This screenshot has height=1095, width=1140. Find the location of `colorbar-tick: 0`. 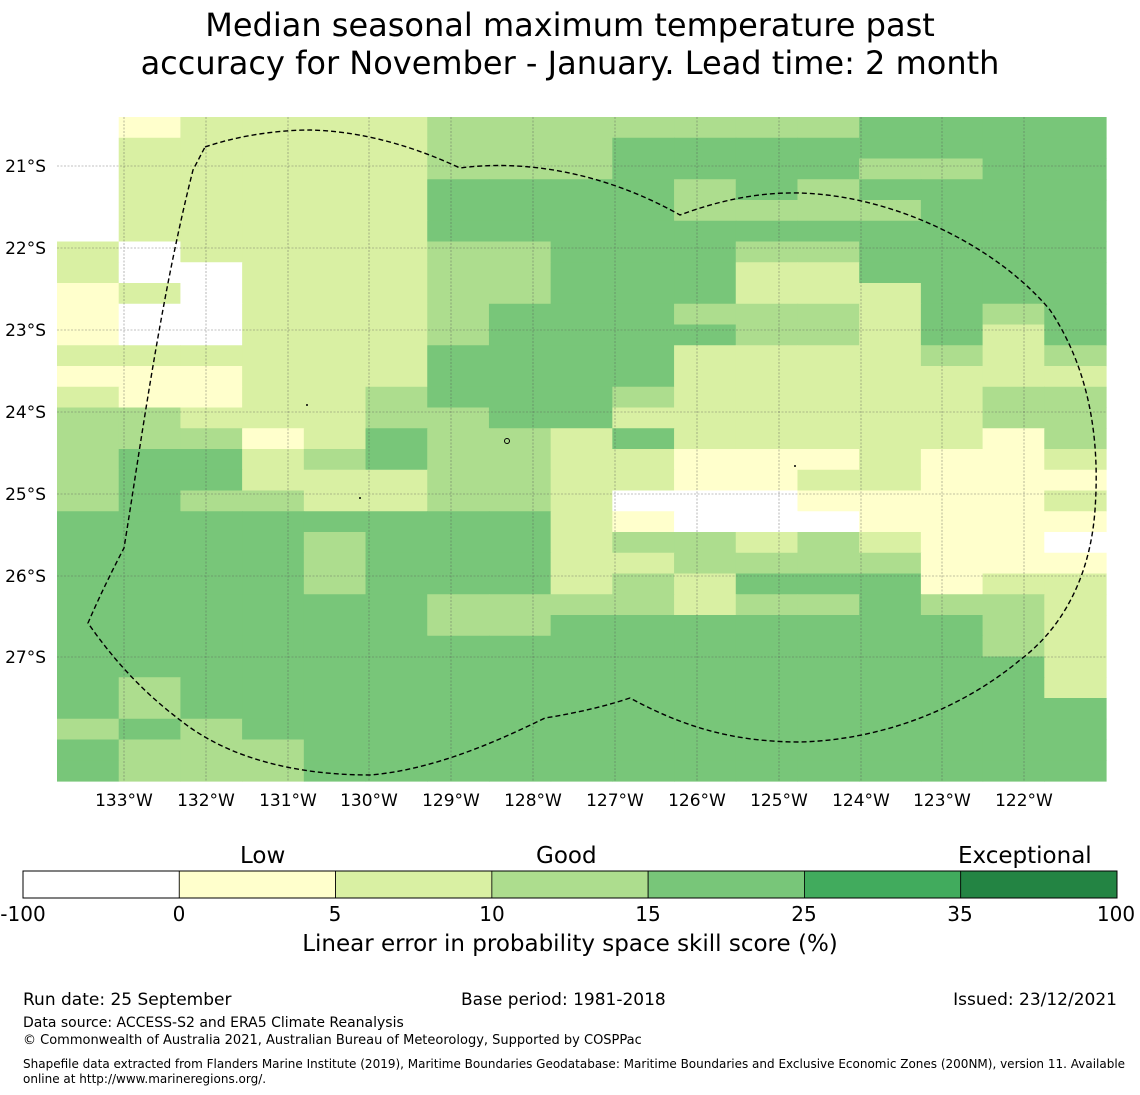

colorbar-tick: 0 is located at coordinates (179, 914).